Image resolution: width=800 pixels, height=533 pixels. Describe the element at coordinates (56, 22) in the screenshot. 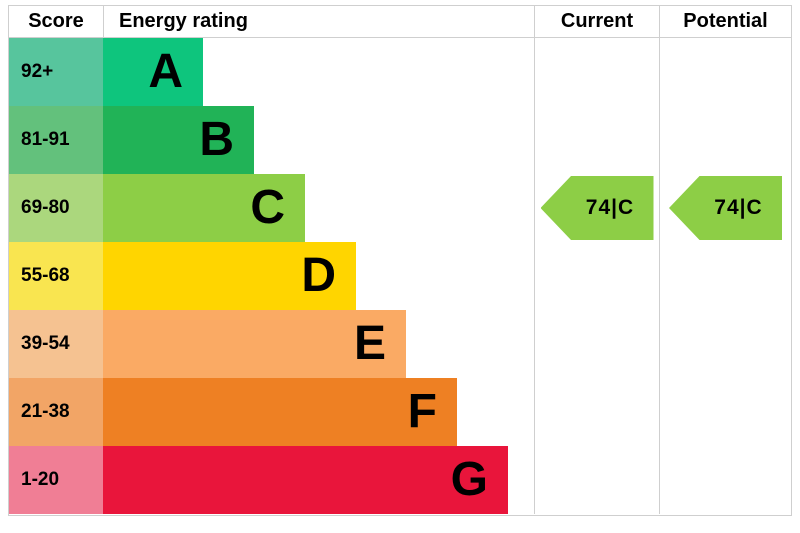

I see `score-column-header: Score` at that location.